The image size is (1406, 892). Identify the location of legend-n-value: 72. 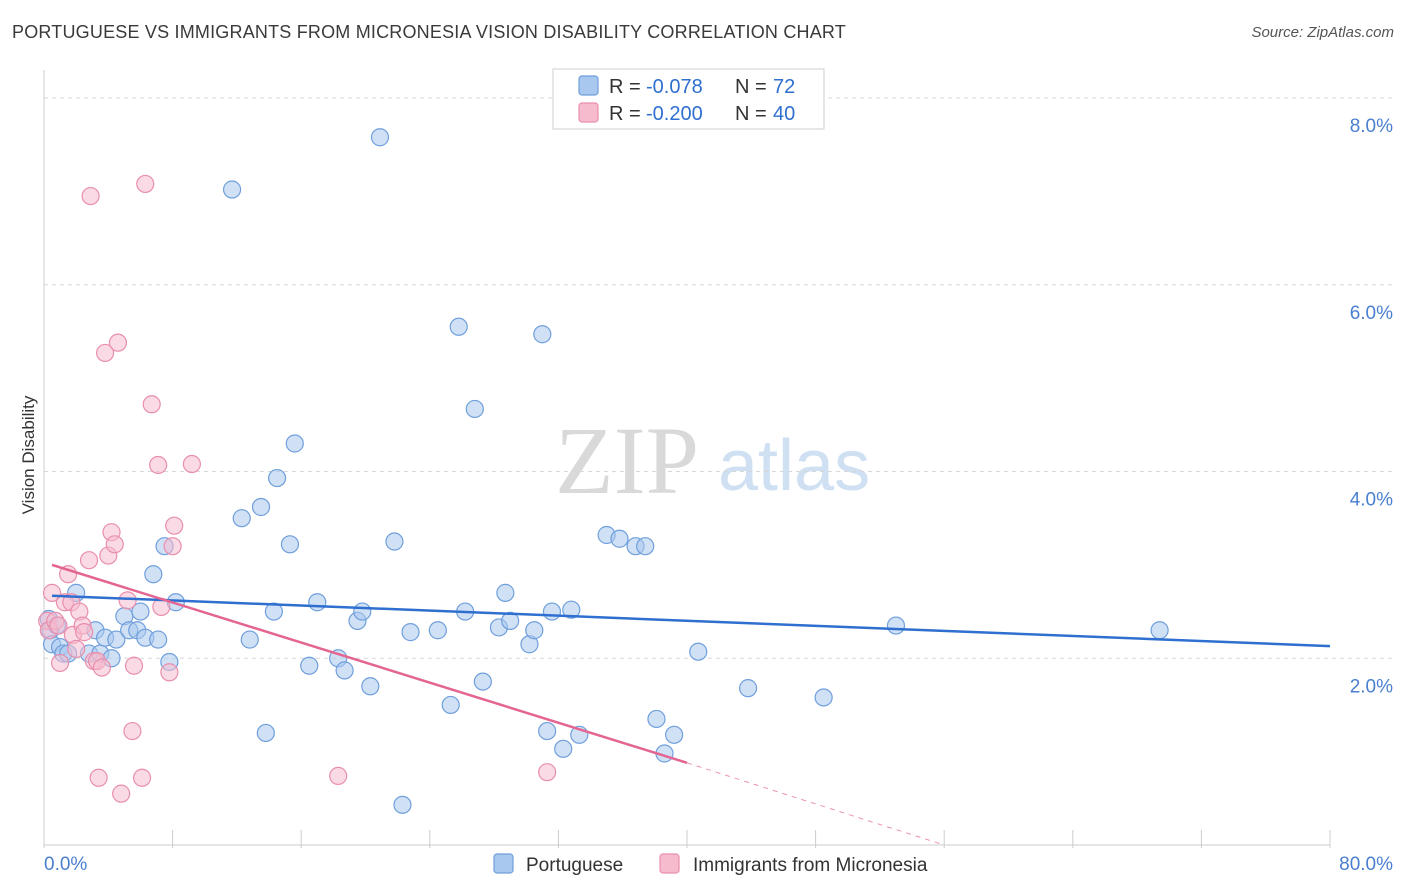
(784, 87).